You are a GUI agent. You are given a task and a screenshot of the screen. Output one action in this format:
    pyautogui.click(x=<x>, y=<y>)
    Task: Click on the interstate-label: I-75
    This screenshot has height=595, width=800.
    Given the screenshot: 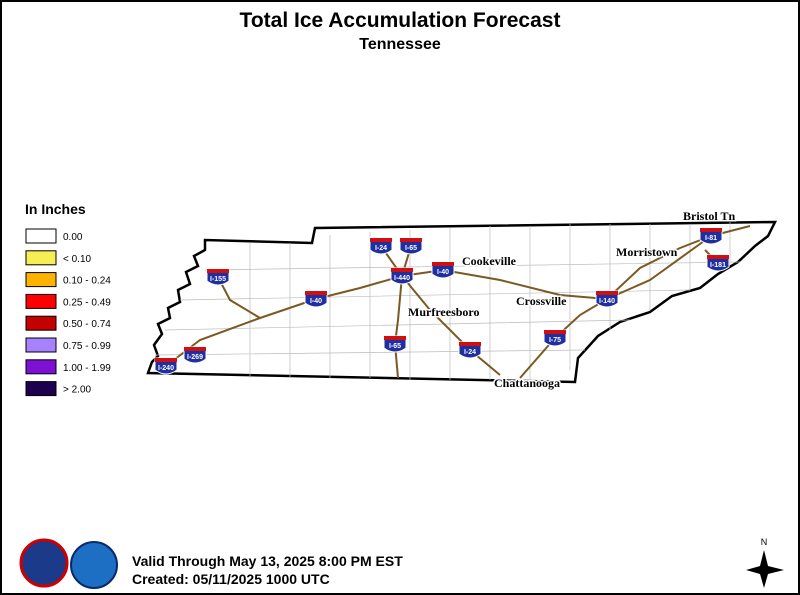 What is the action you would take?
    pyautogui.click(x=555, y=340)
    